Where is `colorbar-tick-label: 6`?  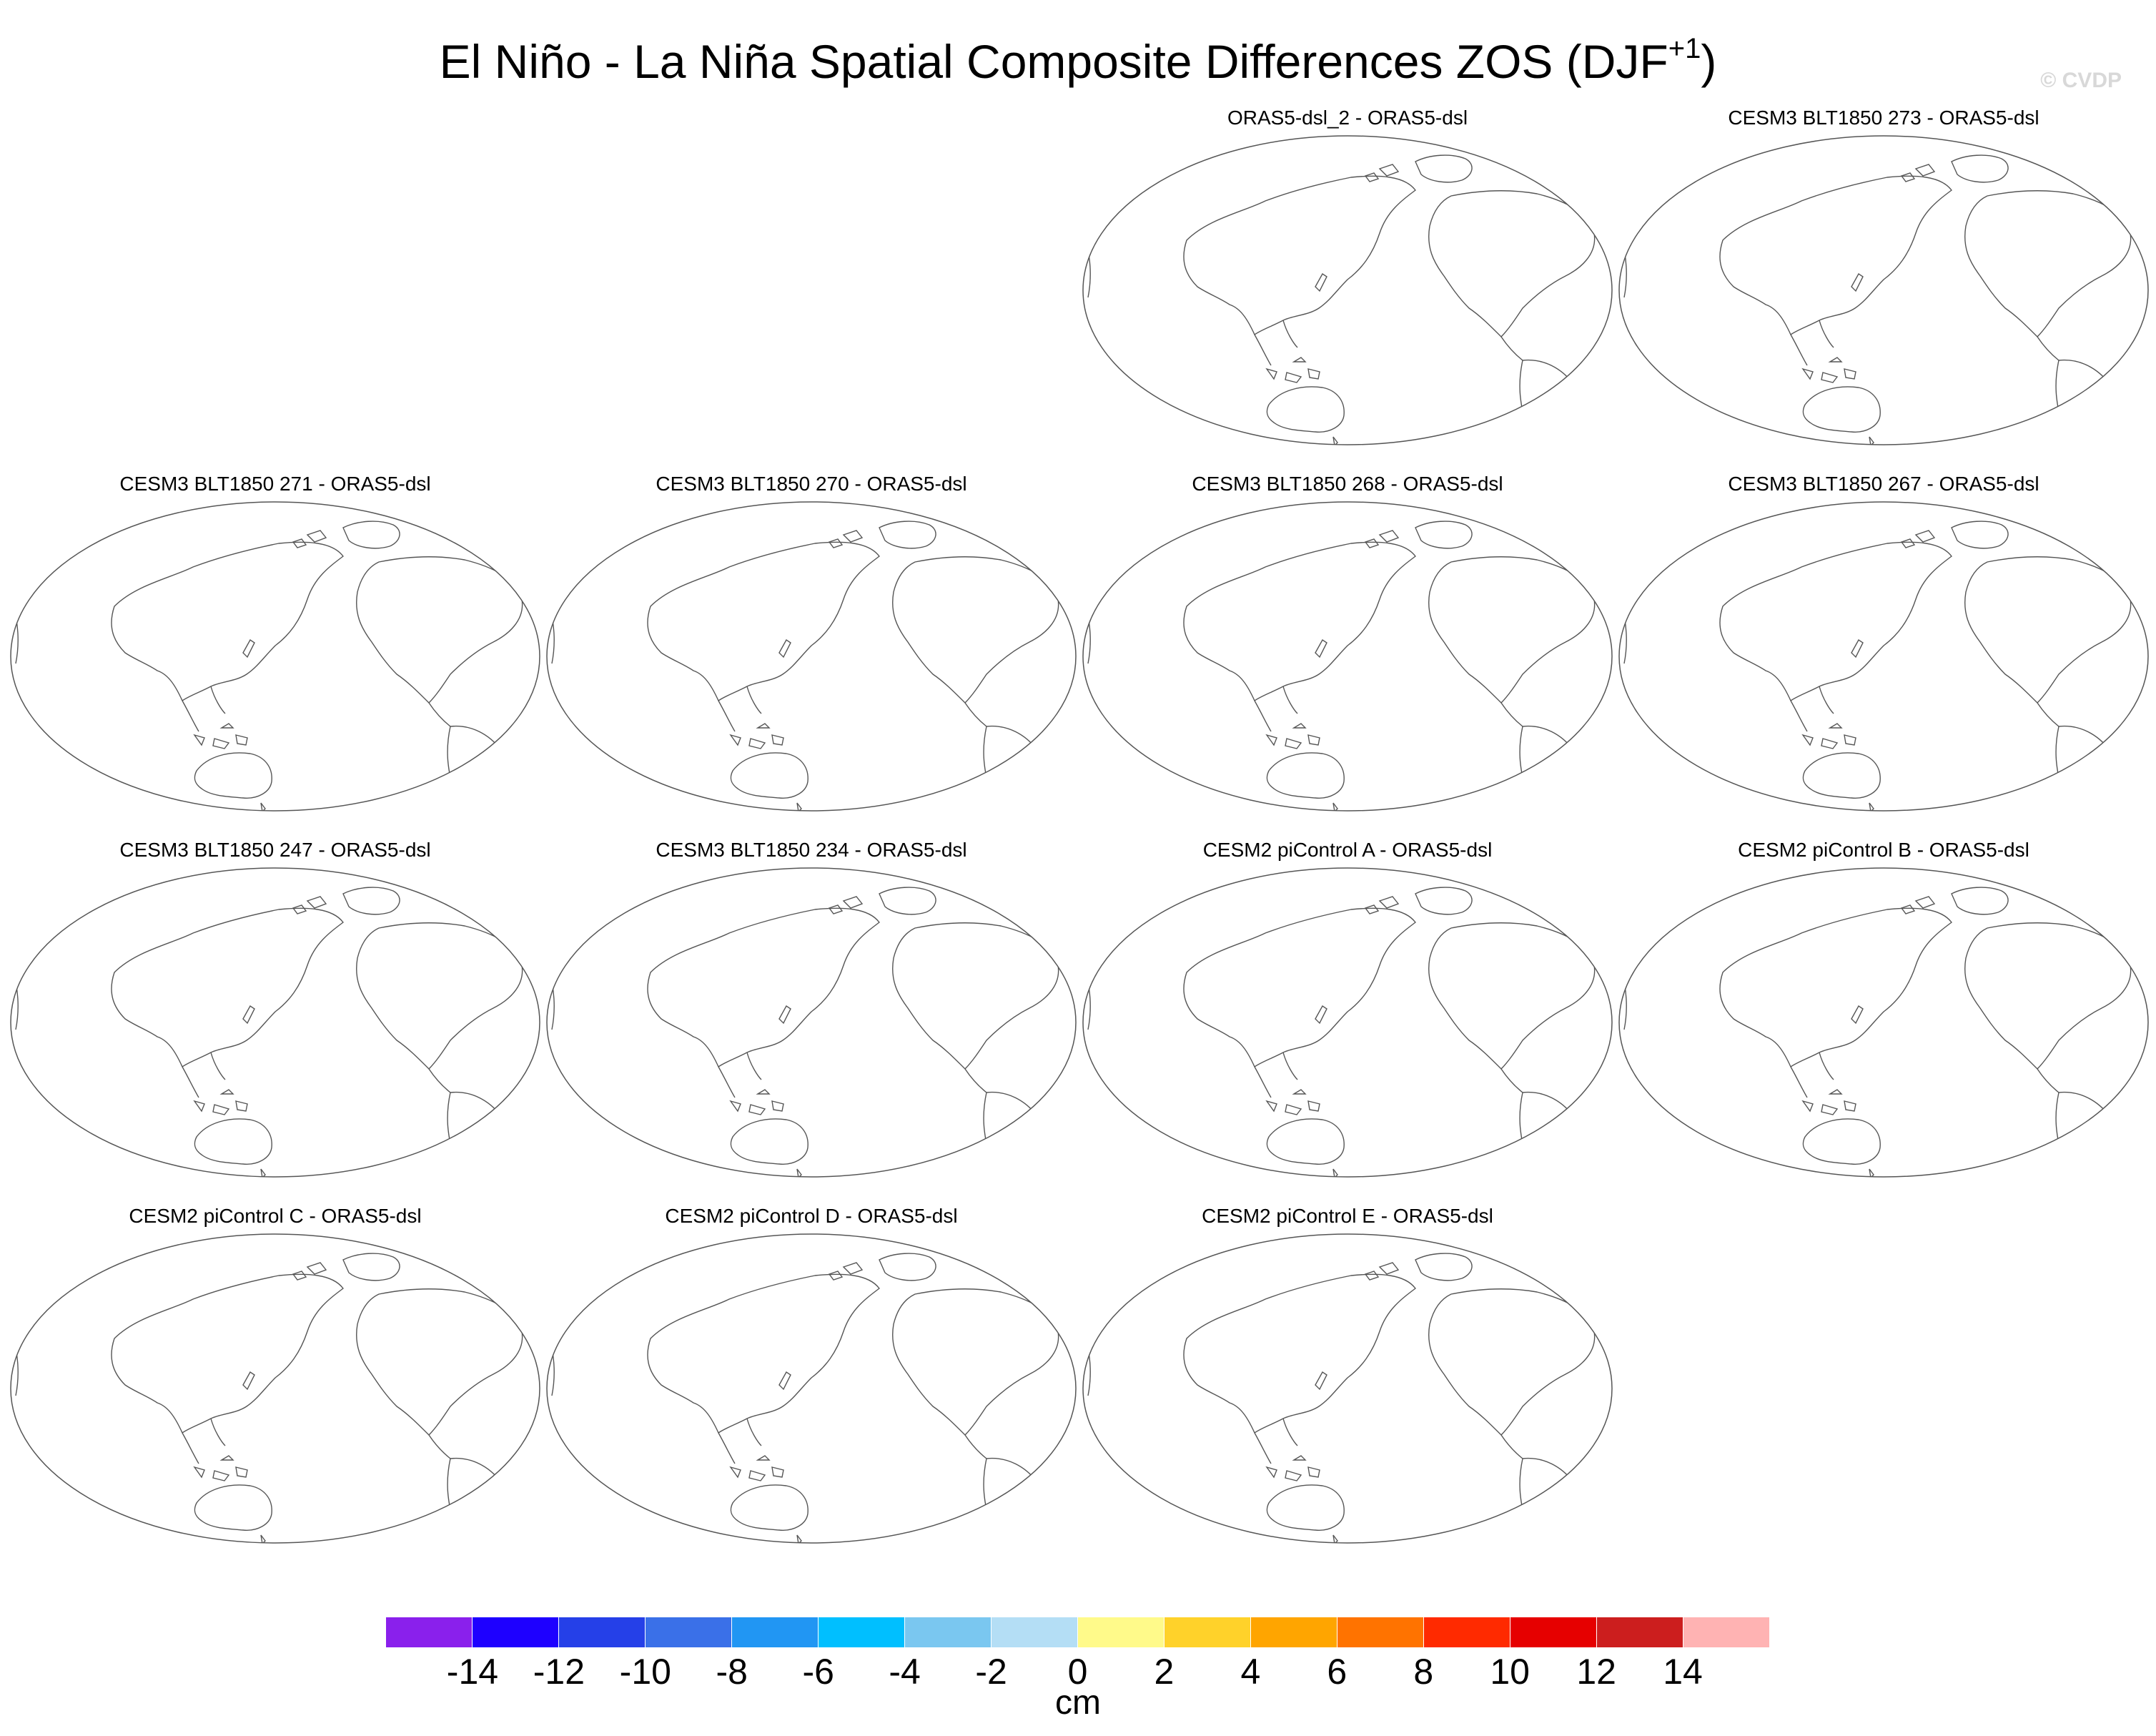
colorbar-tick-label: 6 is located at coordinates (1337, 1672).